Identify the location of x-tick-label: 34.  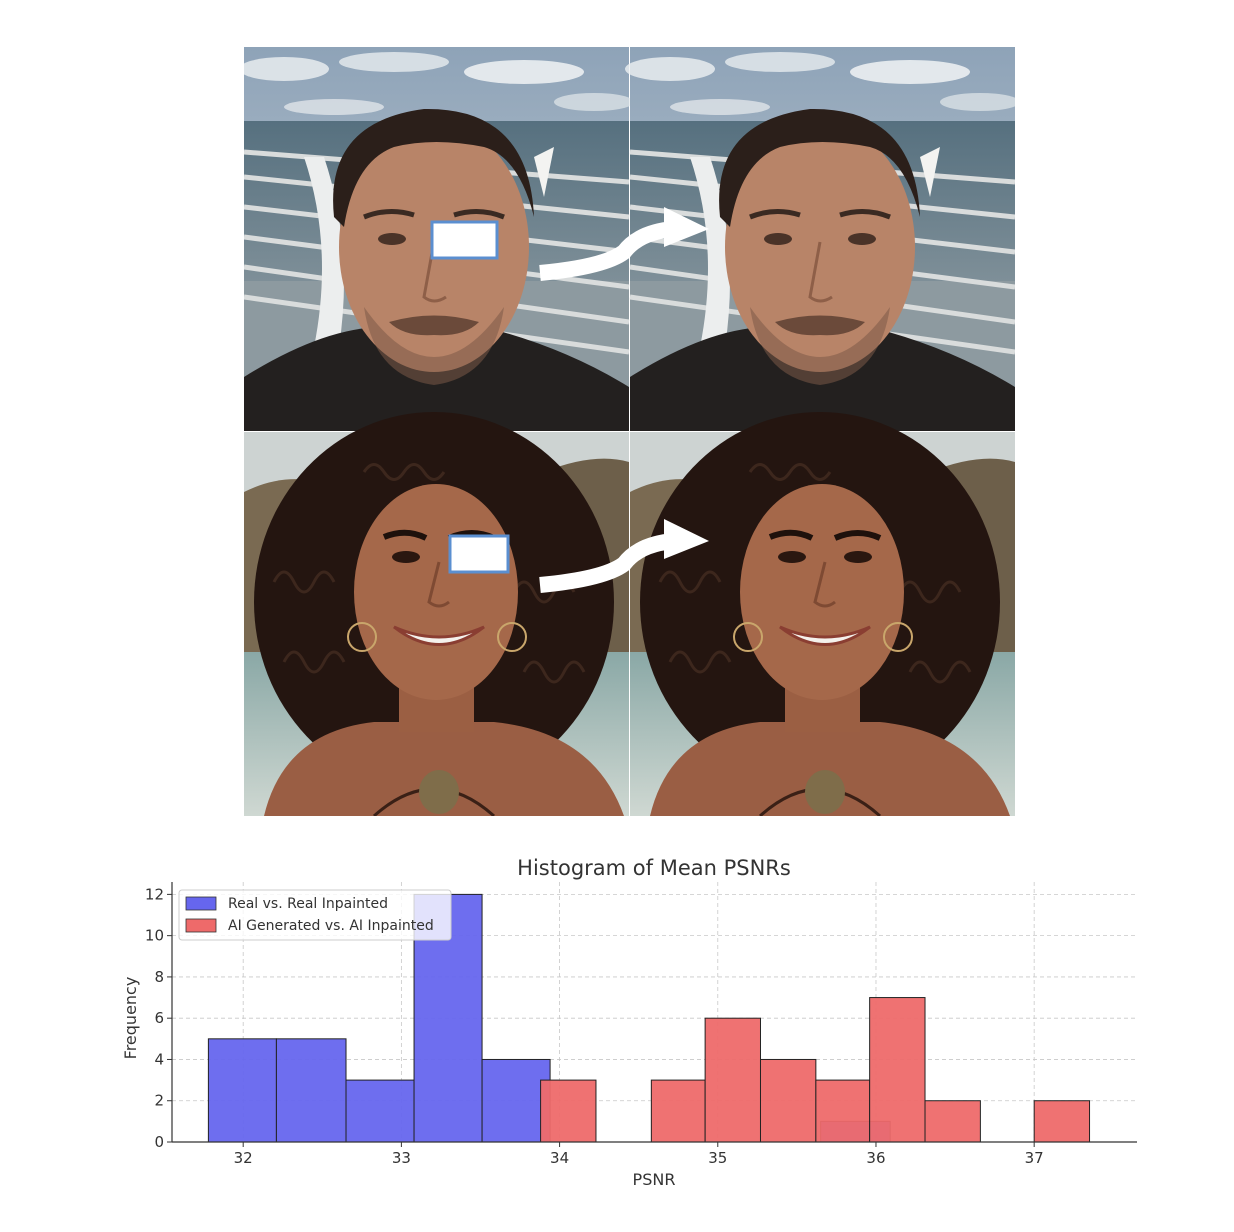
(559, 1158).